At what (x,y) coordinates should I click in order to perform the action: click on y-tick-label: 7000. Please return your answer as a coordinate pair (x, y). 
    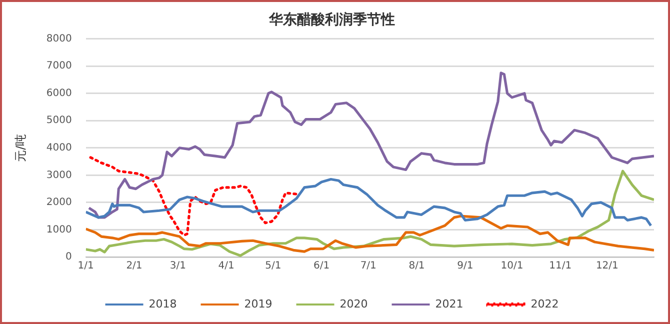
    Looking at the image, I should click on (59, 66).